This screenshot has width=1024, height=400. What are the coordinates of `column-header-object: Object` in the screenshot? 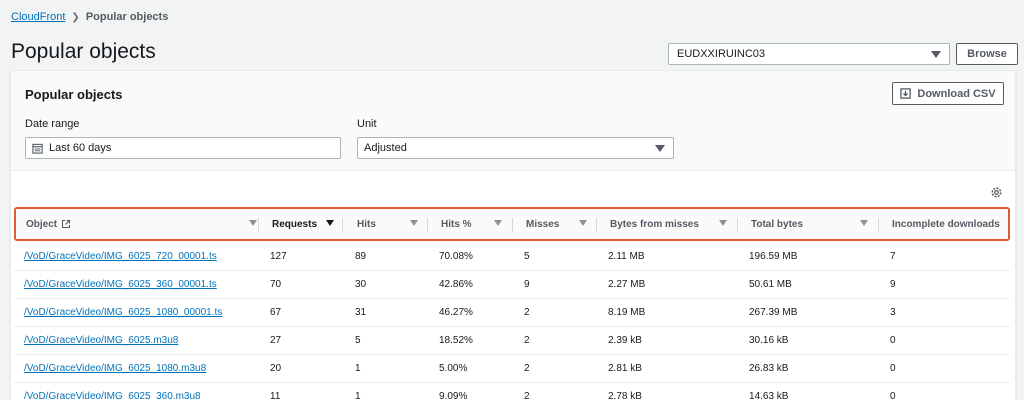 It's located at (141, 224).